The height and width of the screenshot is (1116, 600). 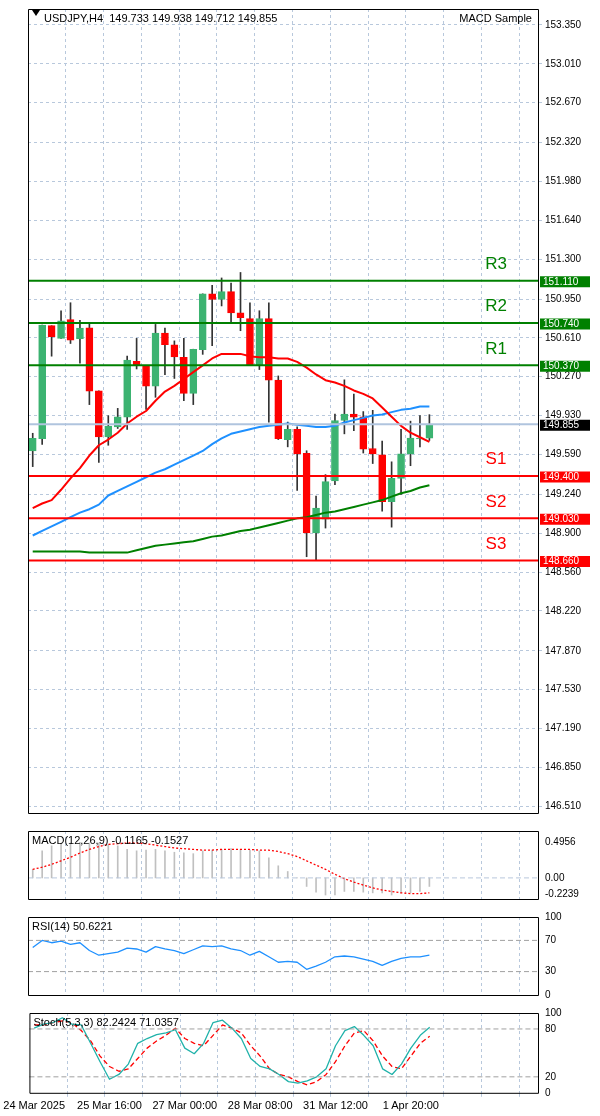 What do you see at coordinates (563, 258) in the screenshot?
I see `y-tick-label: 151.300` at bounding box center [563, 258].